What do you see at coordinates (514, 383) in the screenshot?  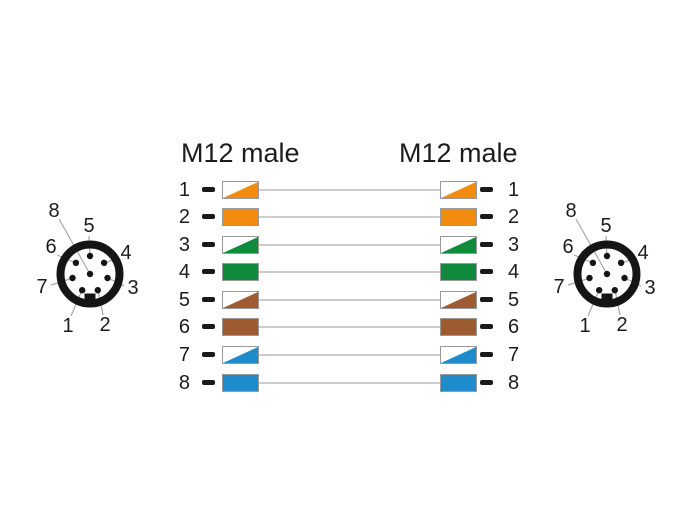 I see `wire-pin-number-right: 8` at bounding box center [514, 383].